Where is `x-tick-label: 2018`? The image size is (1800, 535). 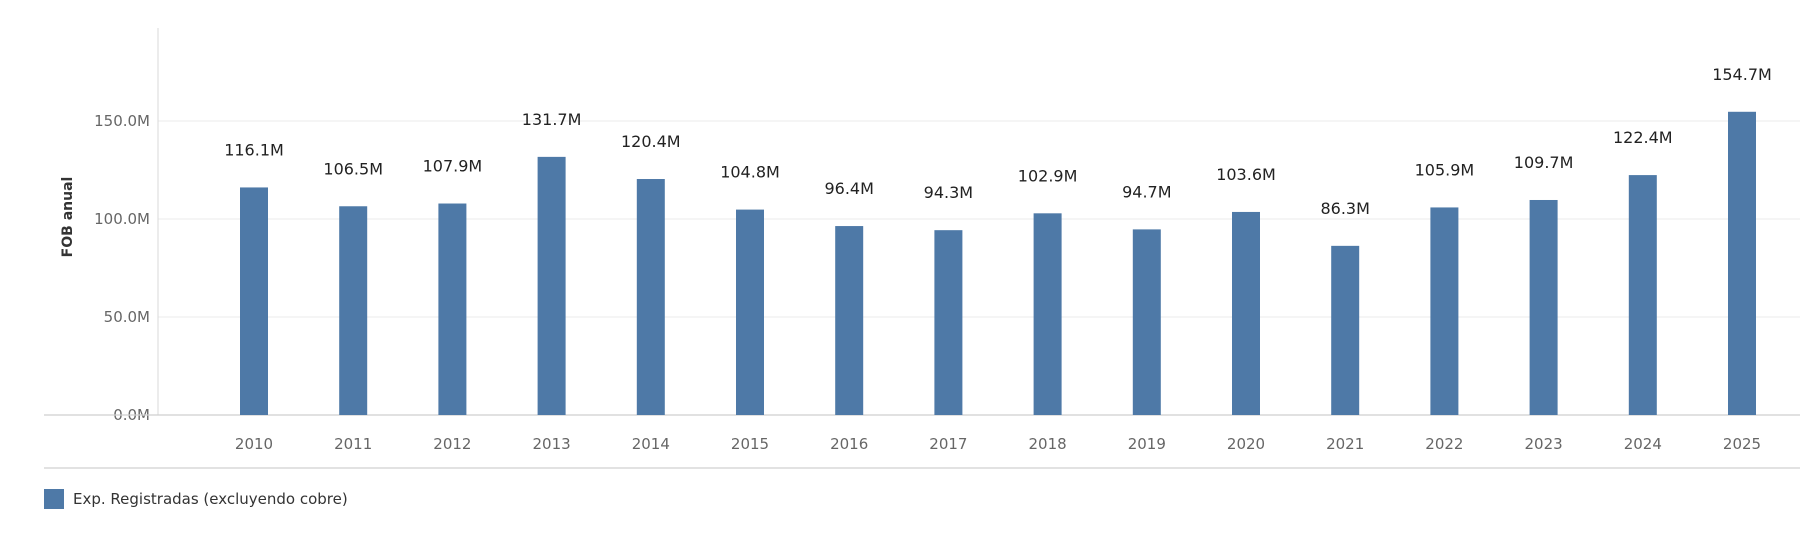
x-tick-label: 2018 is located at coordinates (1048, 444).